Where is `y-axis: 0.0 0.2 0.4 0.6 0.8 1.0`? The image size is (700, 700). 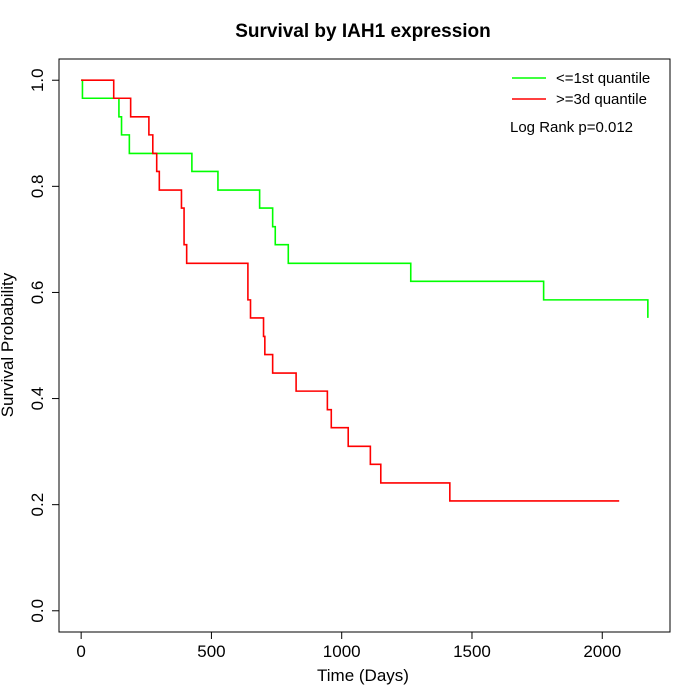 y-axis: 0.0 0.2 0.4 0.6 0.8 1.0 is located at coordinates (44, 345).